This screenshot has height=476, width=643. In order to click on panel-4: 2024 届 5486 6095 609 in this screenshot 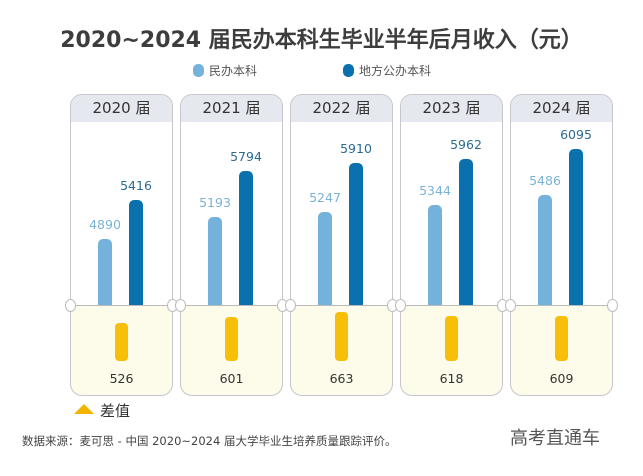, I will do `click(561, 245)`.